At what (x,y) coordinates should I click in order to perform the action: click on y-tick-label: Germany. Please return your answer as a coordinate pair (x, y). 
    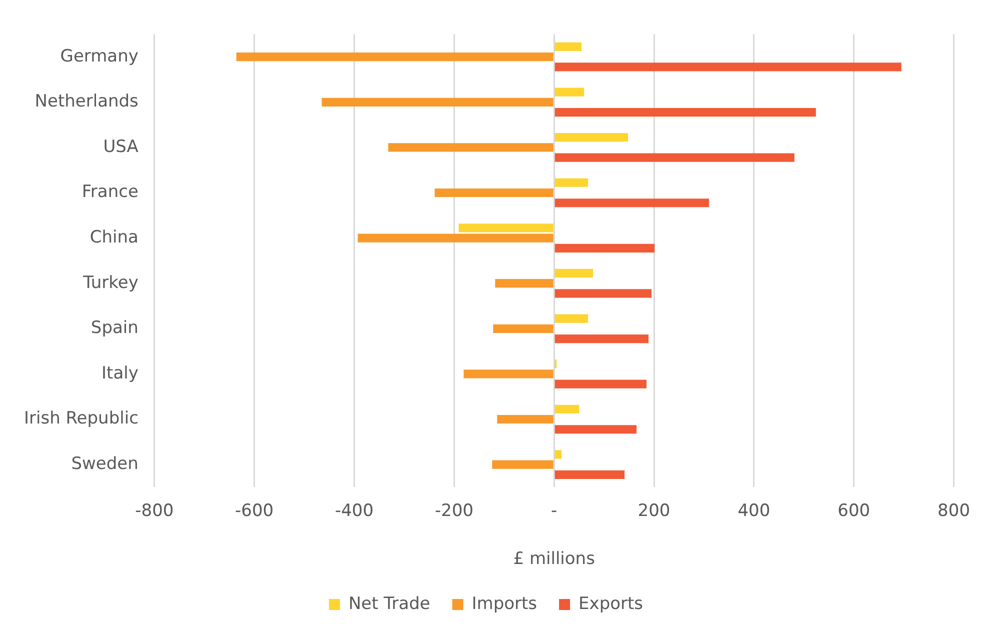
    Looking at the image, I should click on (99, 56).